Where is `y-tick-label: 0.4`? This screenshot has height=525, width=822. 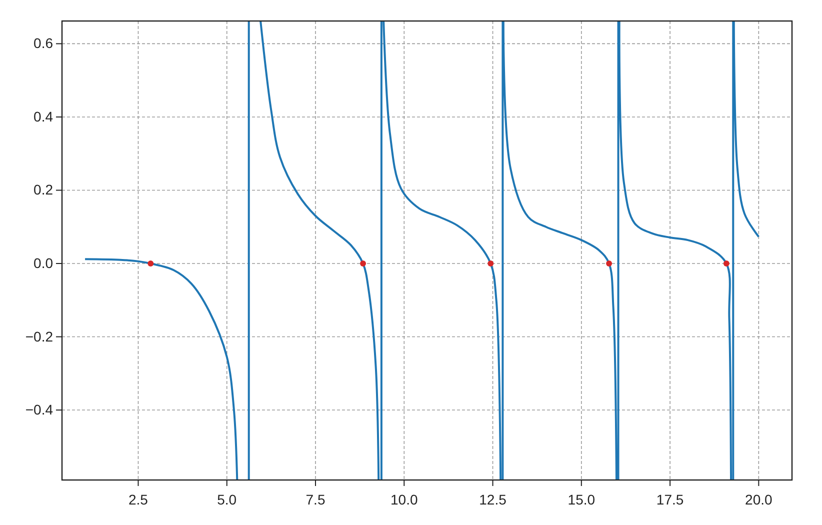
y-tick-label: 0.4 is located at coordinates (44, 116).